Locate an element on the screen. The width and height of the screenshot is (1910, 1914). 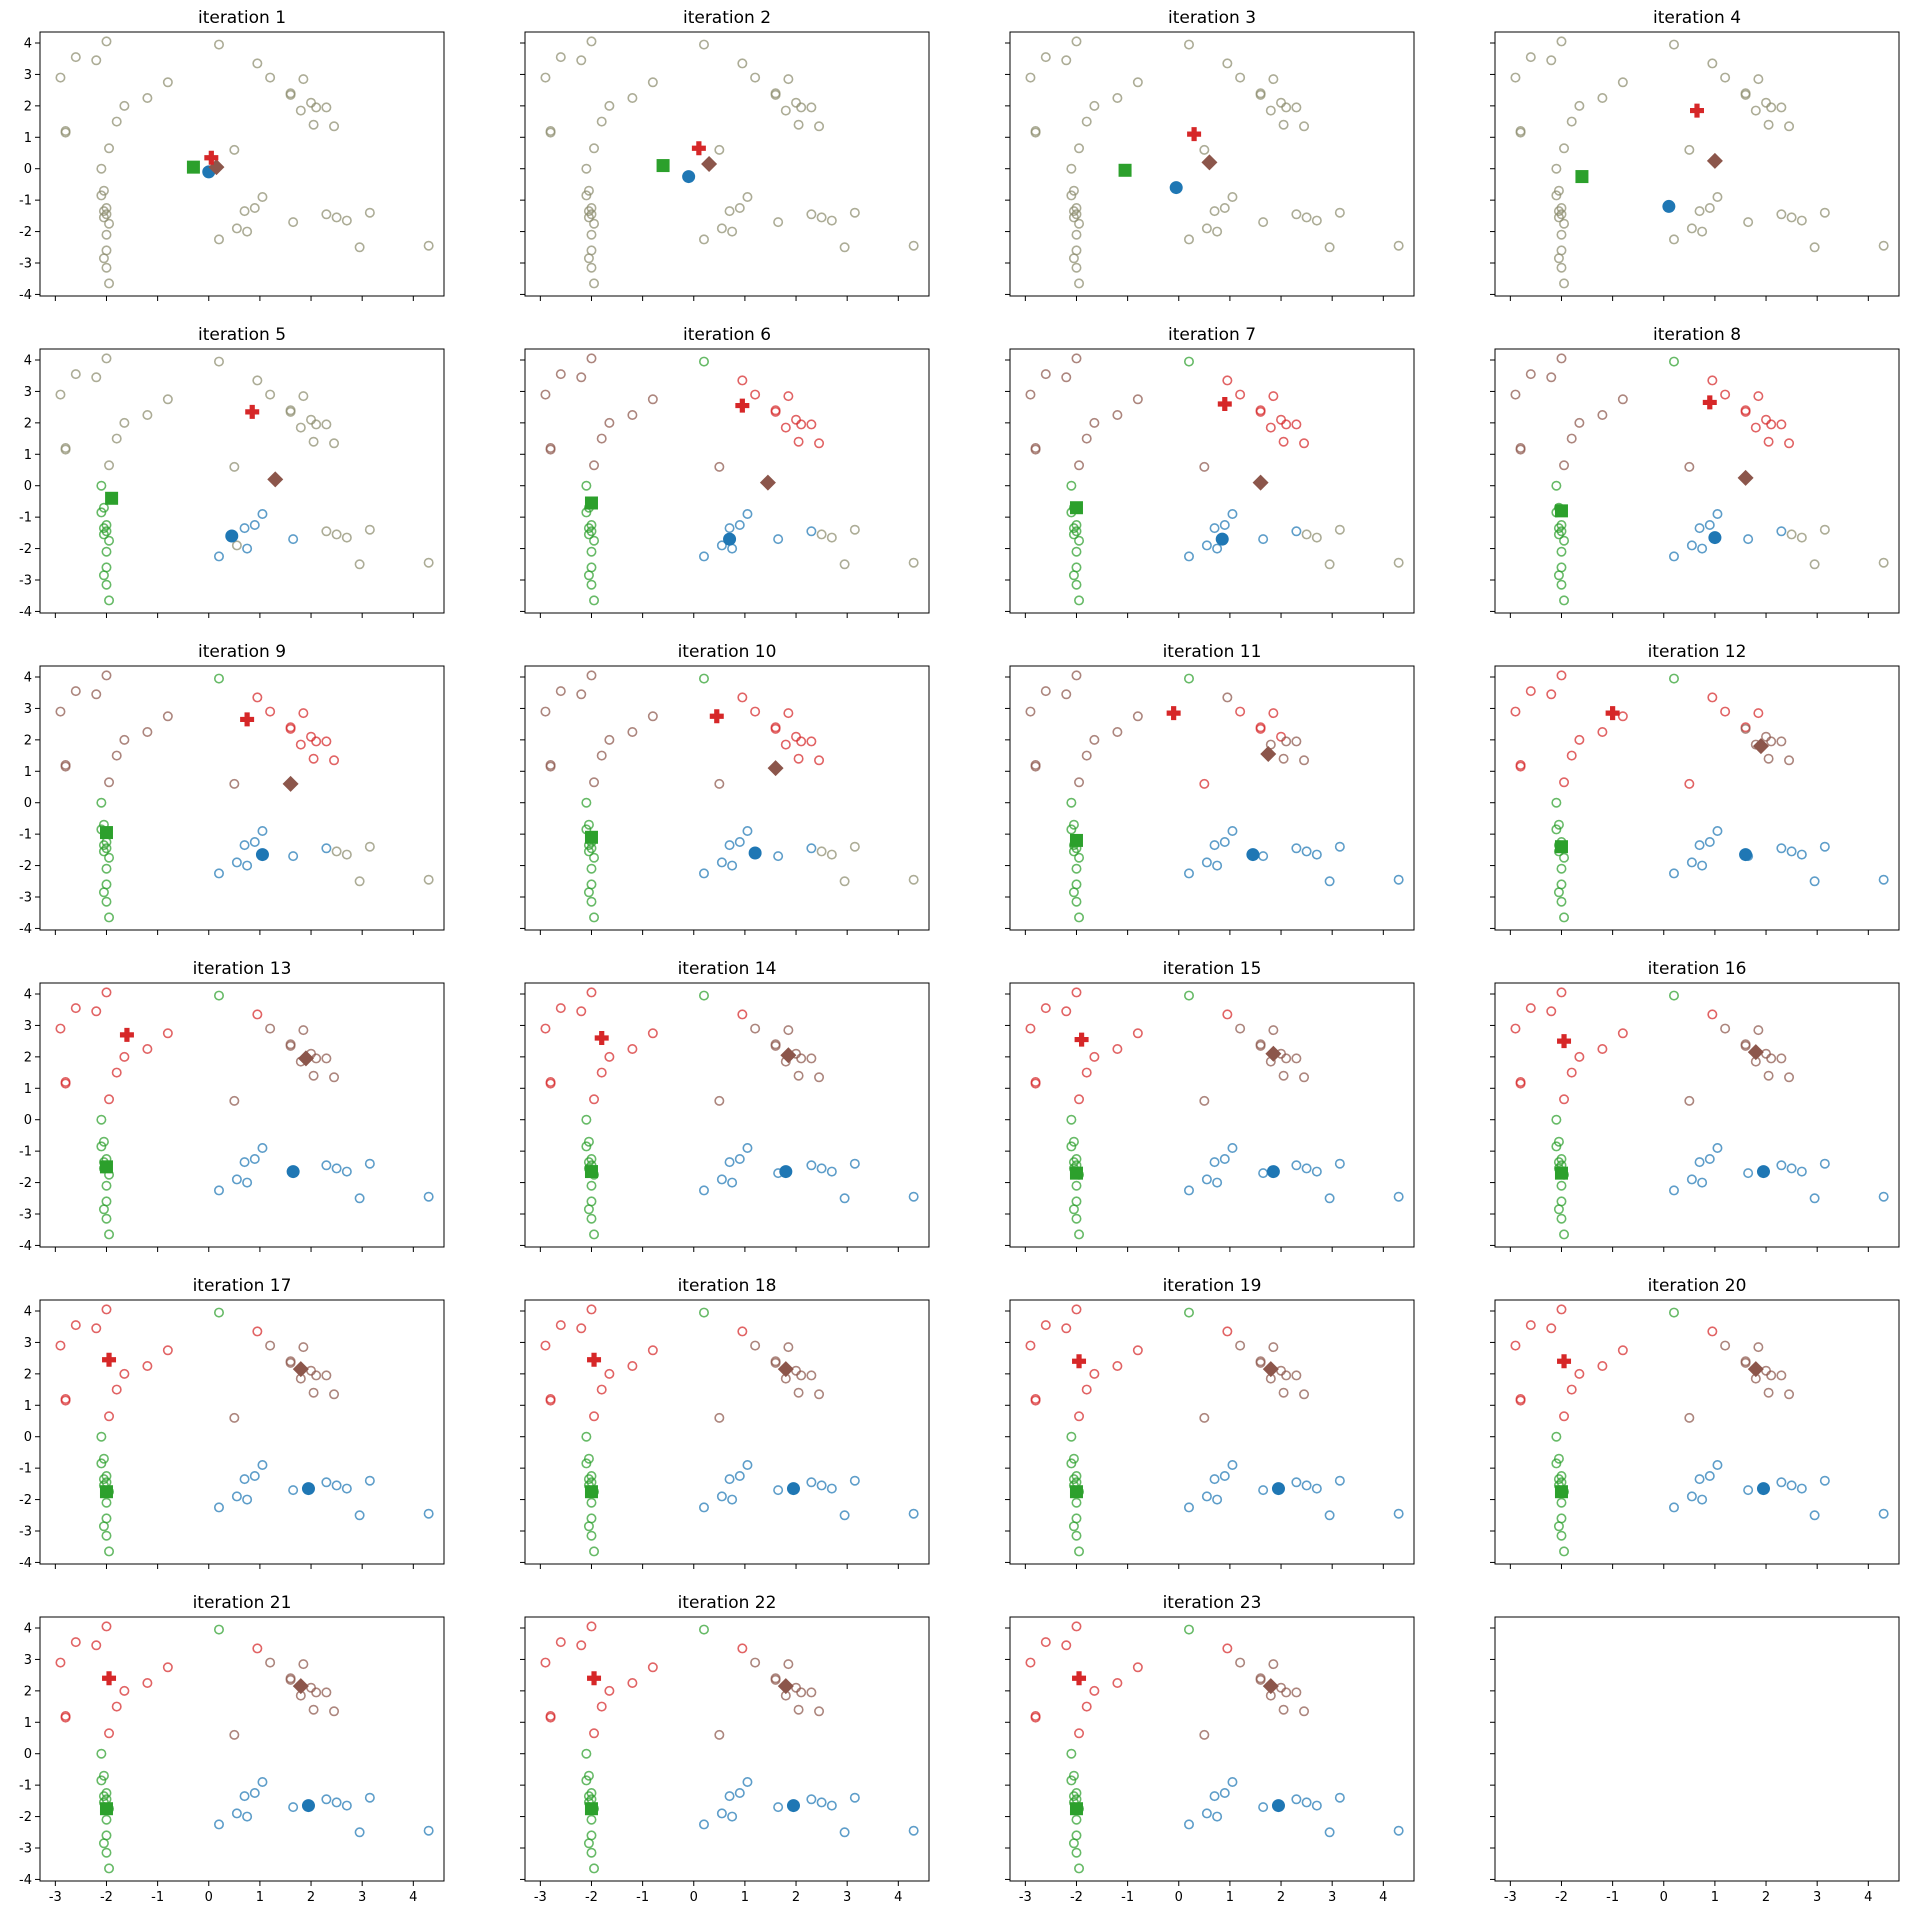
y-tick-label: 0 is located at coordinates (28, 1120).